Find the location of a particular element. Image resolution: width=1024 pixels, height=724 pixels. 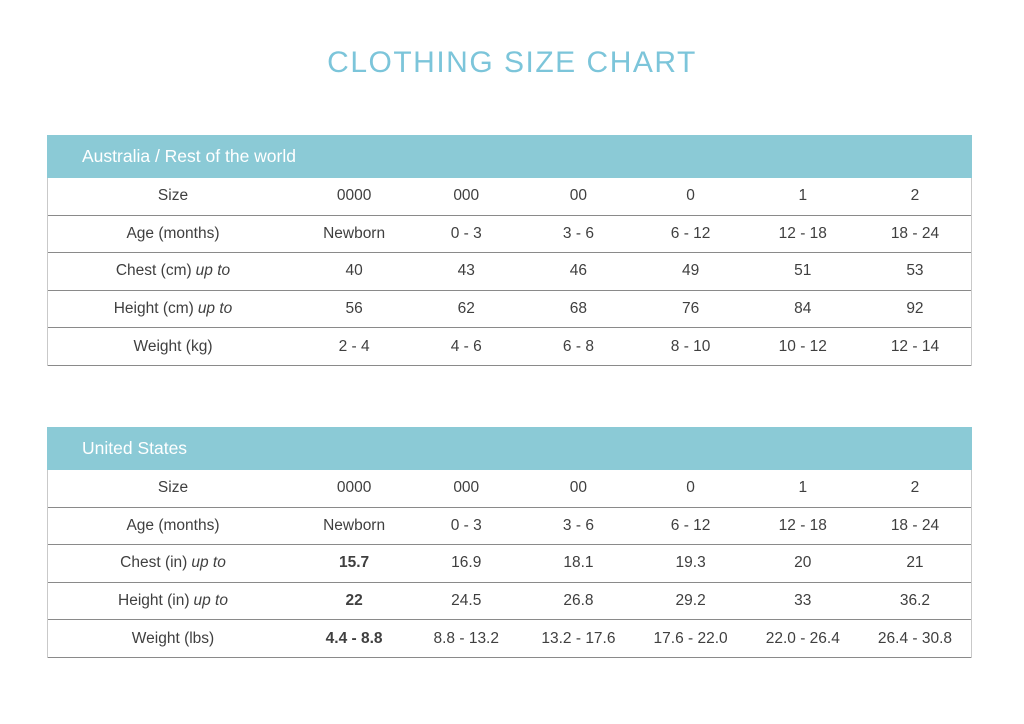

weight-value: 17.6 - 22.0 is located at coordinates (690, 638).